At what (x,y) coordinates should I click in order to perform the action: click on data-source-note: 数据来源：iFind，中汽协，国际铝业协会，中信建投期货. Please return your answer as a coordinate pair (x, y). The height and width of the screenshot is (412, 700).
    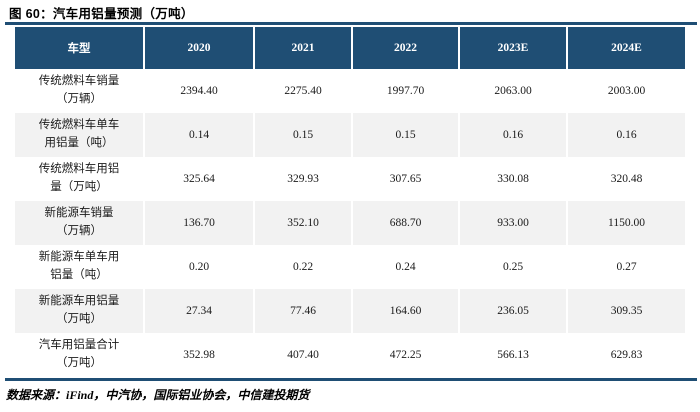
    Looking at the image, I should click on (158, 395).